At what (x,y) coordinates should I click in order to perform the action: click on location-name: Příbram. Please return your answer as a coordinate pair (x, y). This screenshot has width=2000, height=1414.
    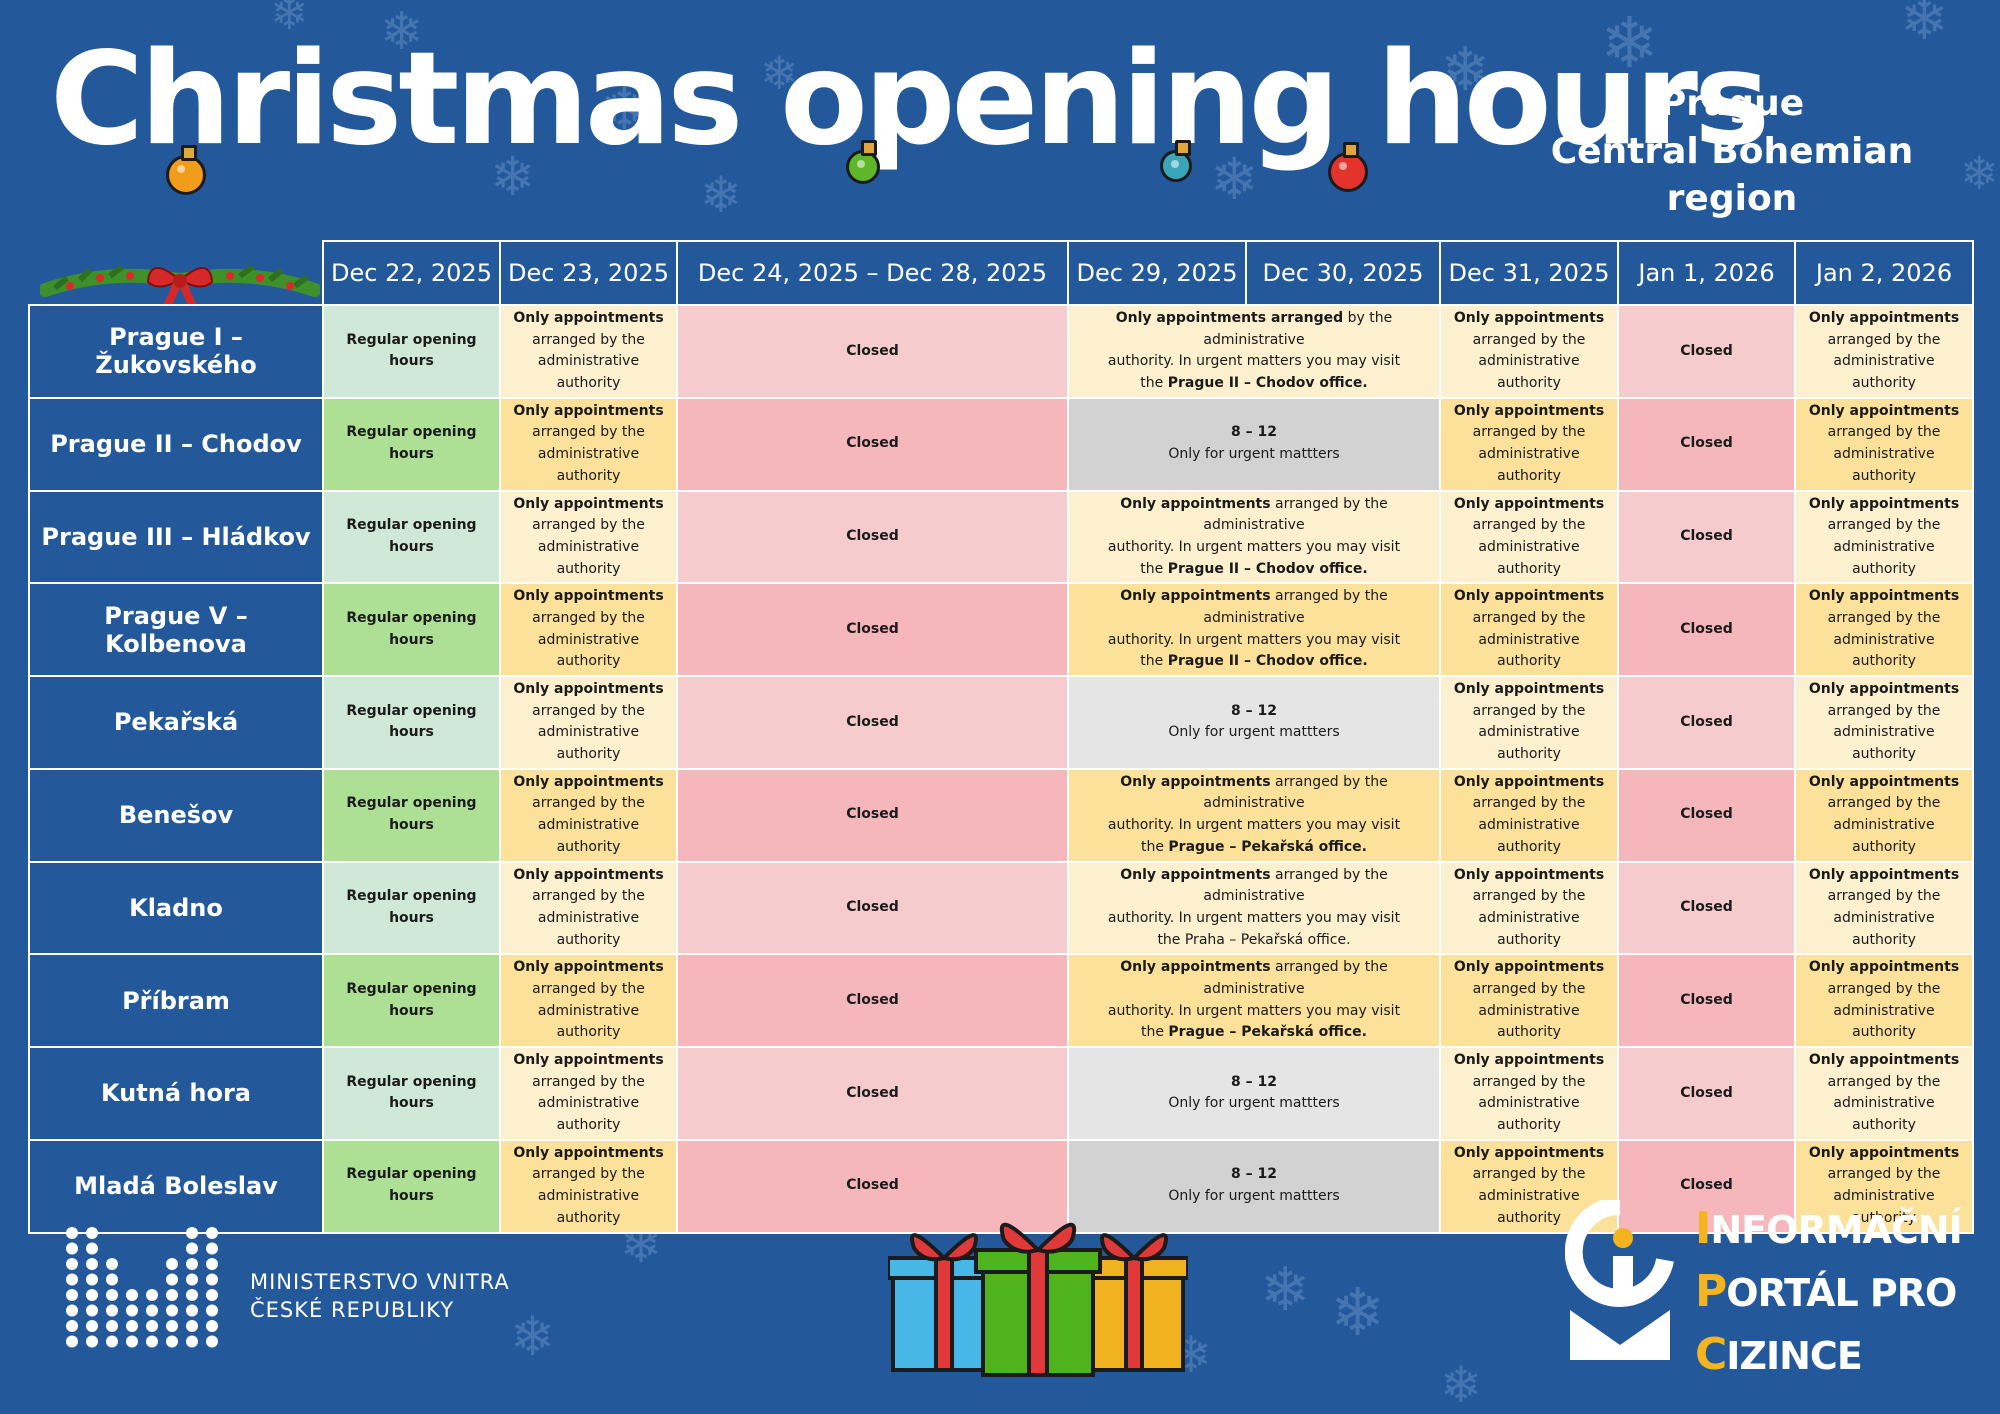
    Looking at the image, I should click on (176, 1000).